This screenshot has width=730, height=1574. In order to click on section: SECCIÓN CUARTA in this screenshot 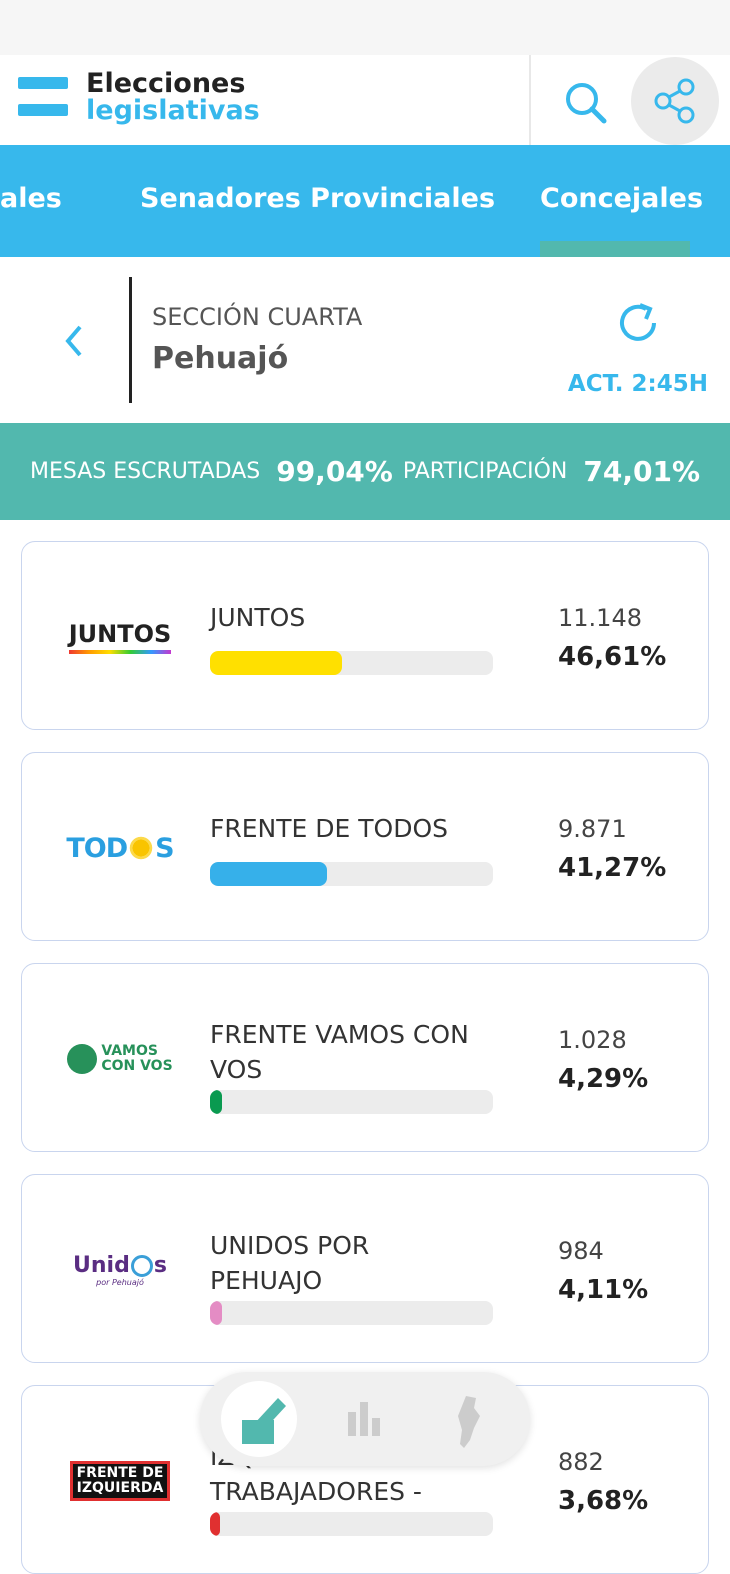, I will do `click(257, 317)`.